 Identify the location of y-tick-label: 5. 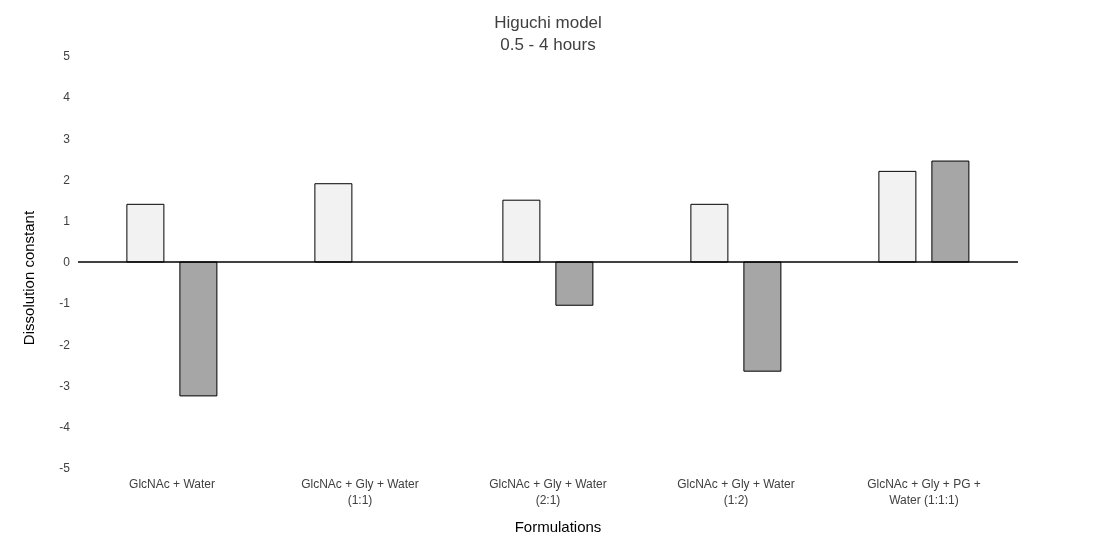
(67, 56).